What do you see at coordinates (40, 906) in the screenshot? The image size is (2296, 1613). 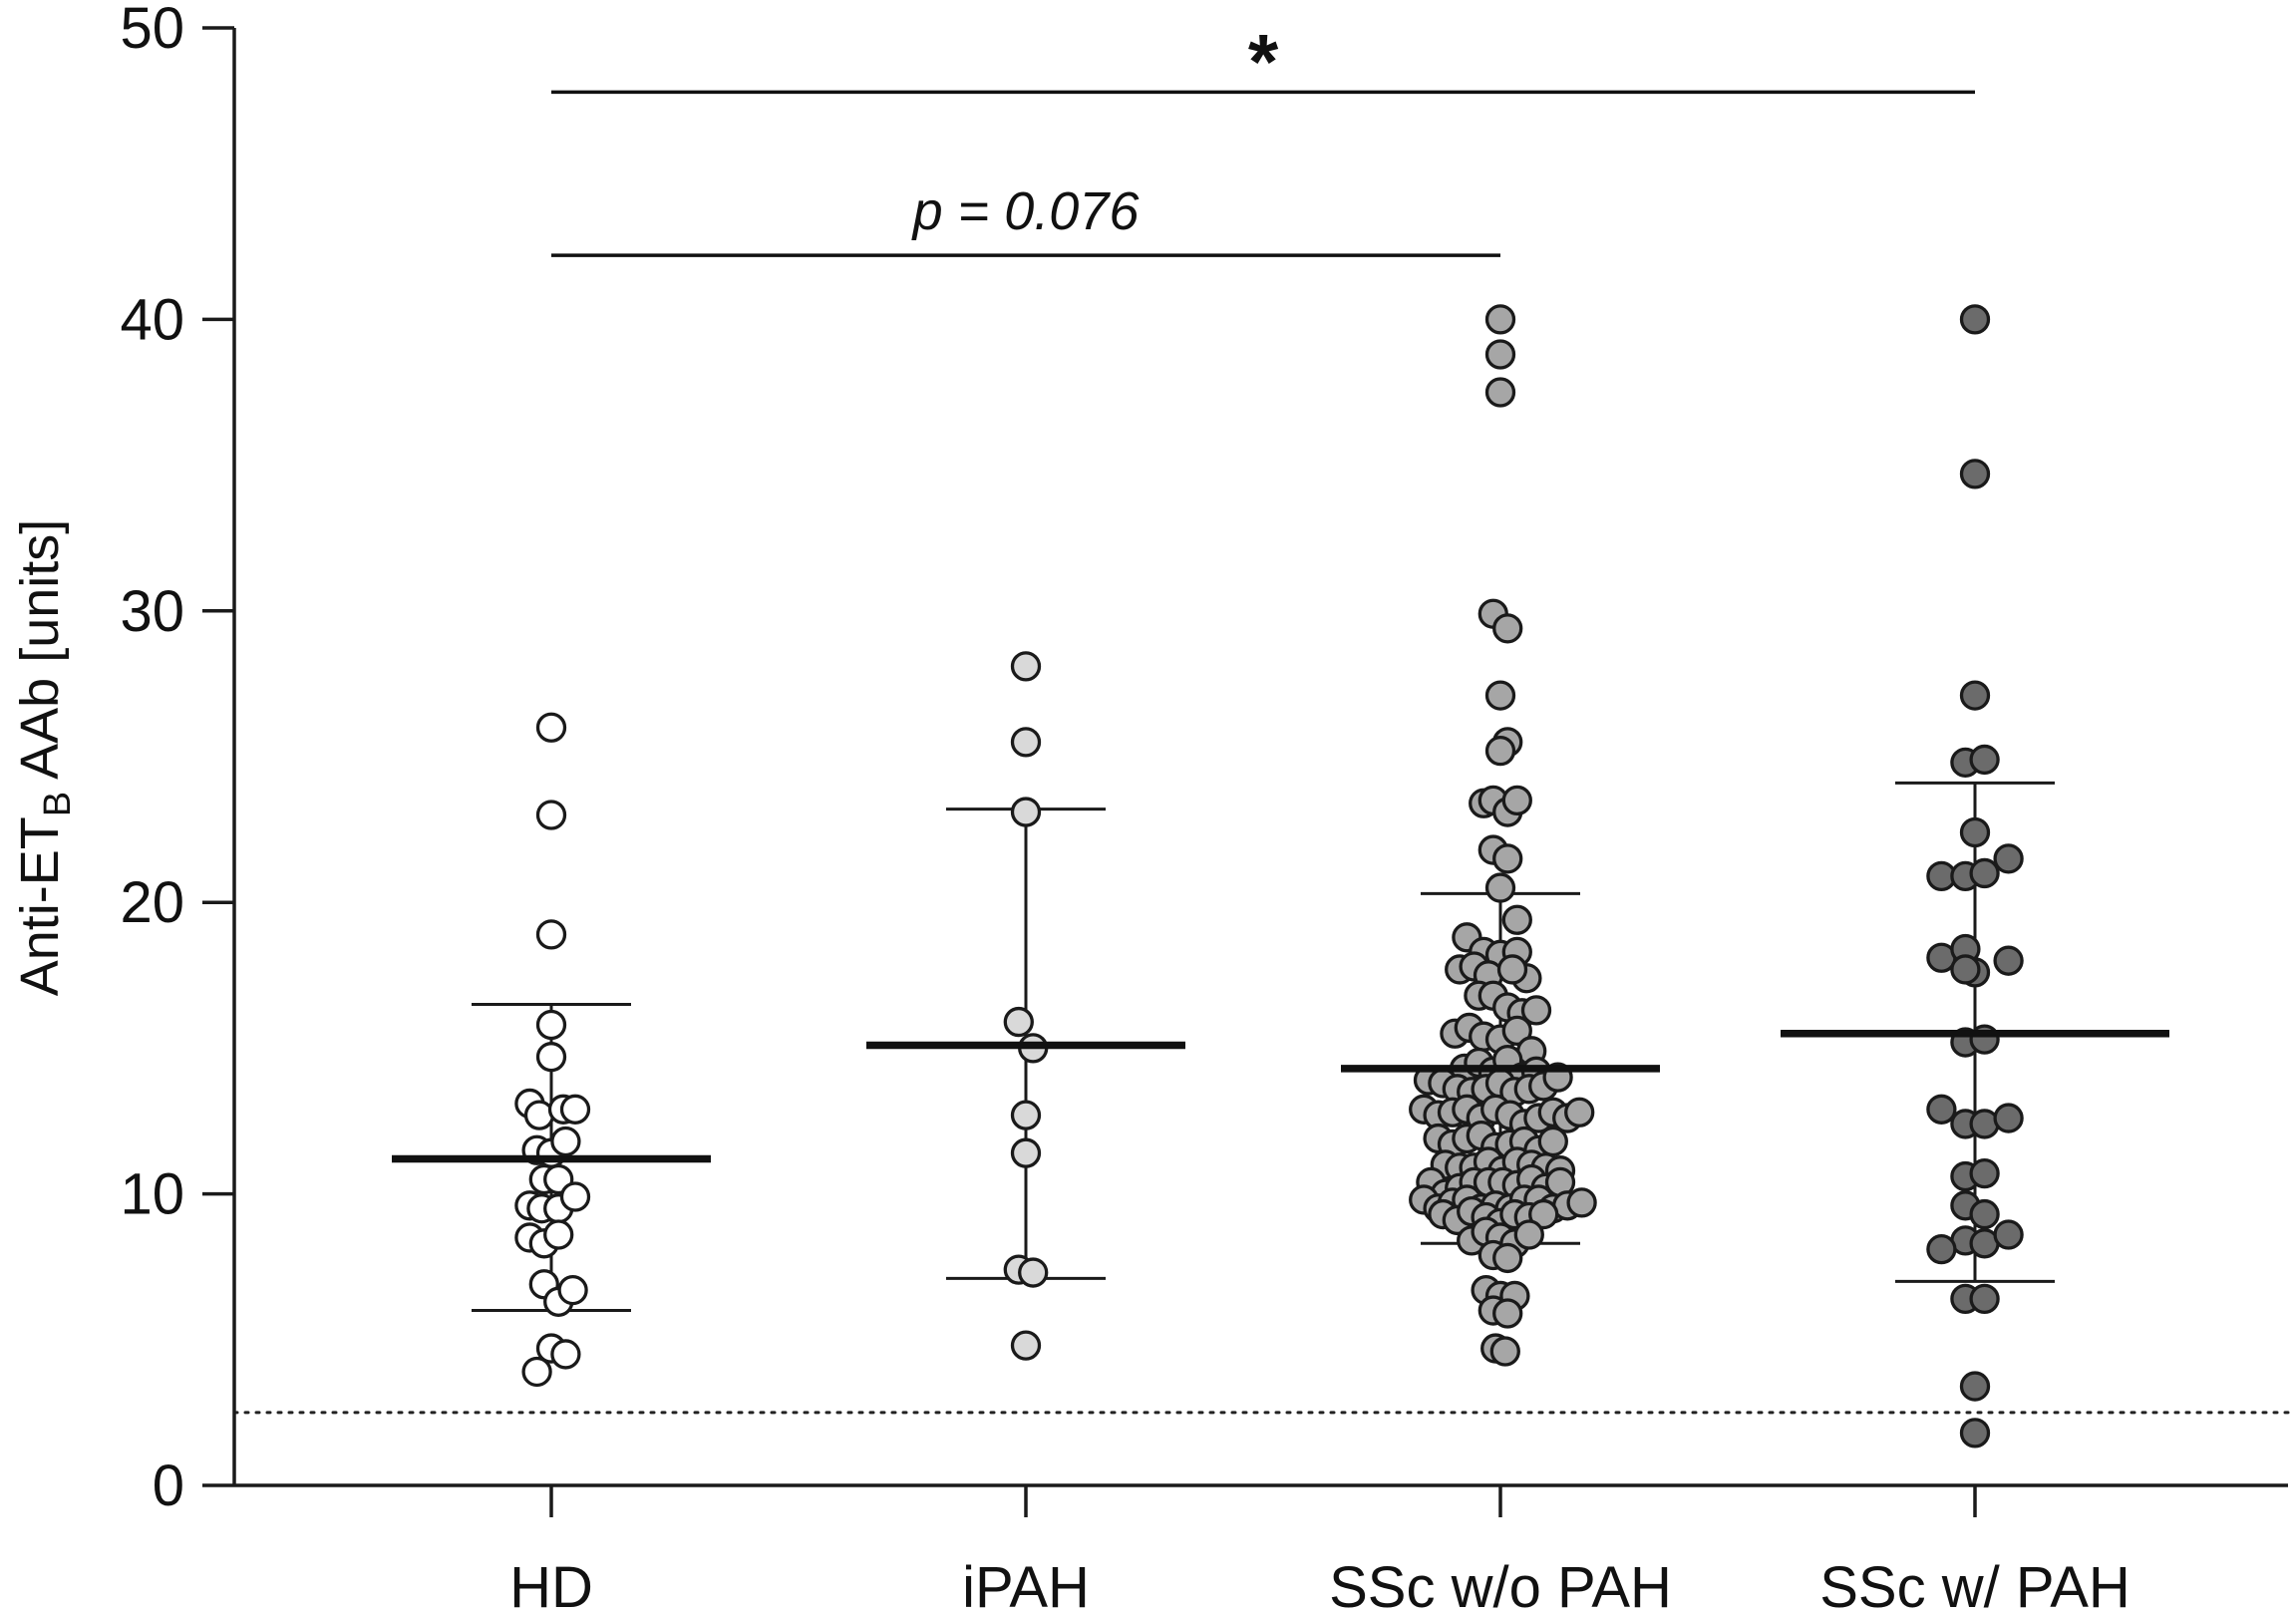 I see `y-axis-label-main: Anti-ET` at bounding box center [40, 906].